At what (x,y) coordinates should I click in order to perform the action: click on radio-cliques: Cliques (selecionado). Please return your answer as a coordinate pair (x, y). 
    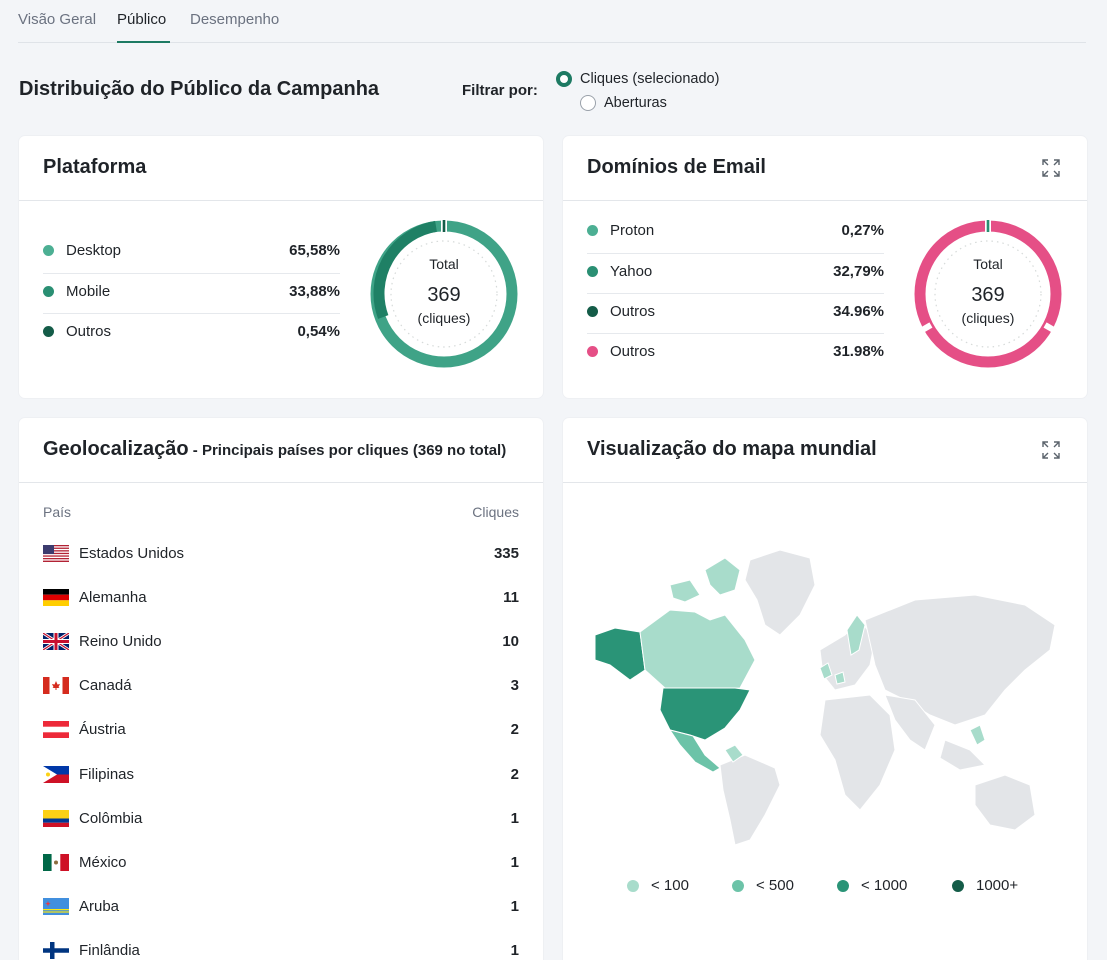
    Looking at the image, I should click on (637, 79).